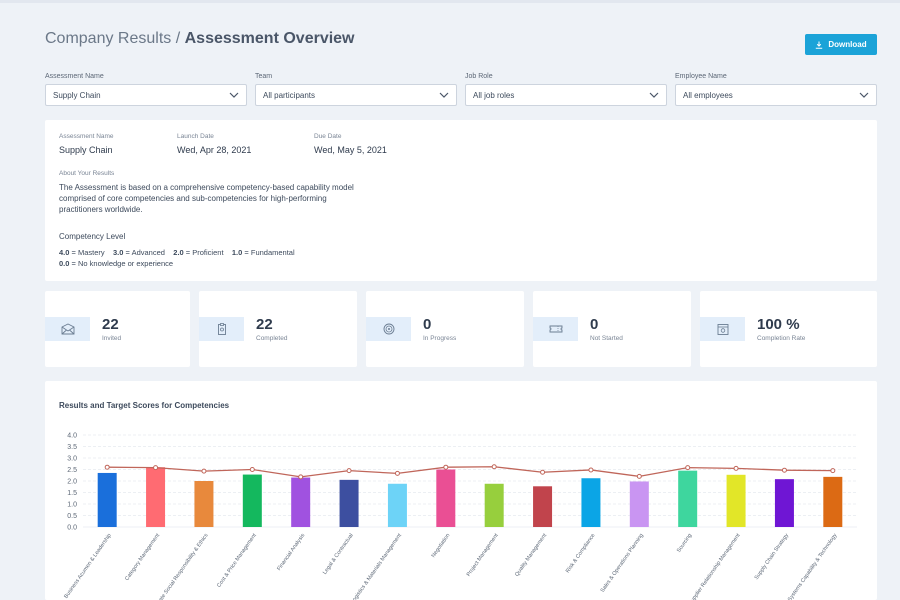 Image resolution: width=900 pixels, height=600 pixels. Describe the element at coordinates (214, 150) in the screenshot. I see `meta-value: Wed, Apr 28, 2021` at that location.